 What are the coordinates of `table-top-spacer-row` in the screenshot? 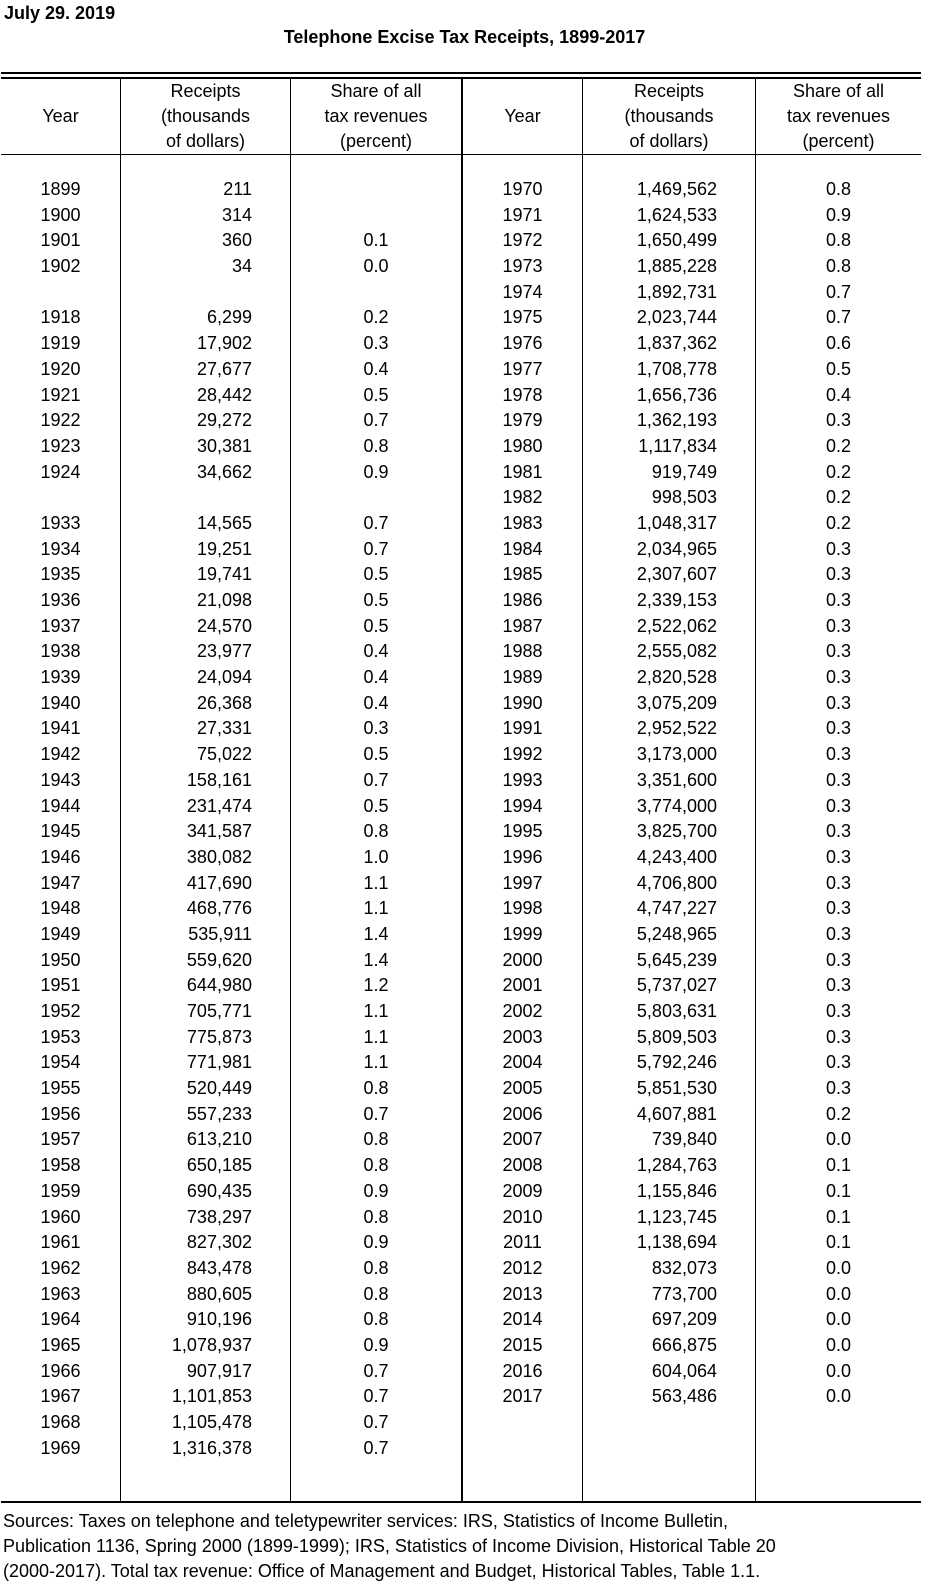 It's located at (461, 166).